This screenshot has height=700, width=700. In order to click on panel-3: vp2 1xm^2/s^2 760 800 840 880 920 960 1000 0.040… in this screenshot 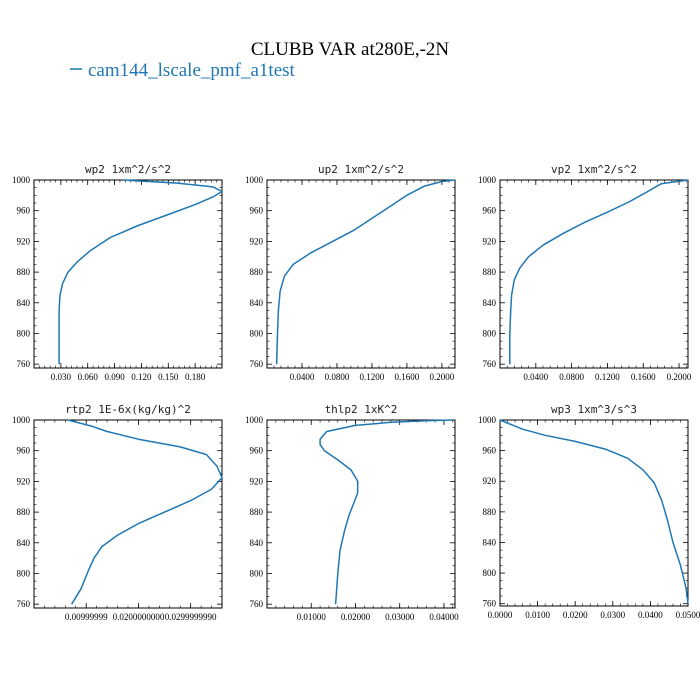, I will do `click(585, 272)`.